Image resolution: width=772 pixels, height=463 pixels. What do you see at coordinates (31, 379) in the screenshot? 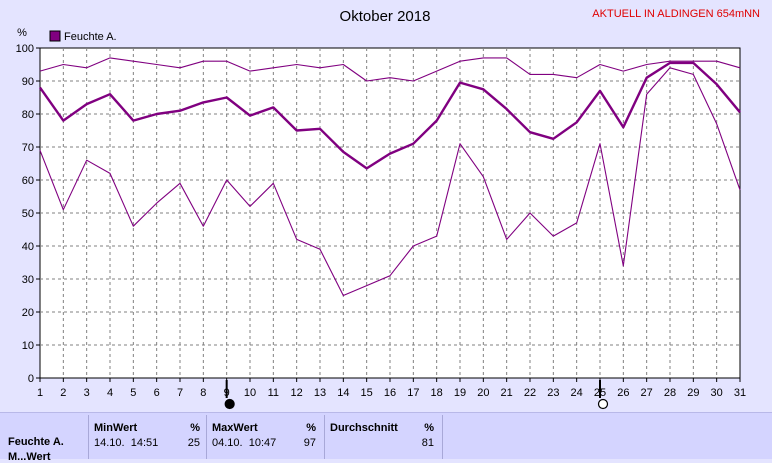
I see `y-tick-label: 0` at bounding box center [31, 379].